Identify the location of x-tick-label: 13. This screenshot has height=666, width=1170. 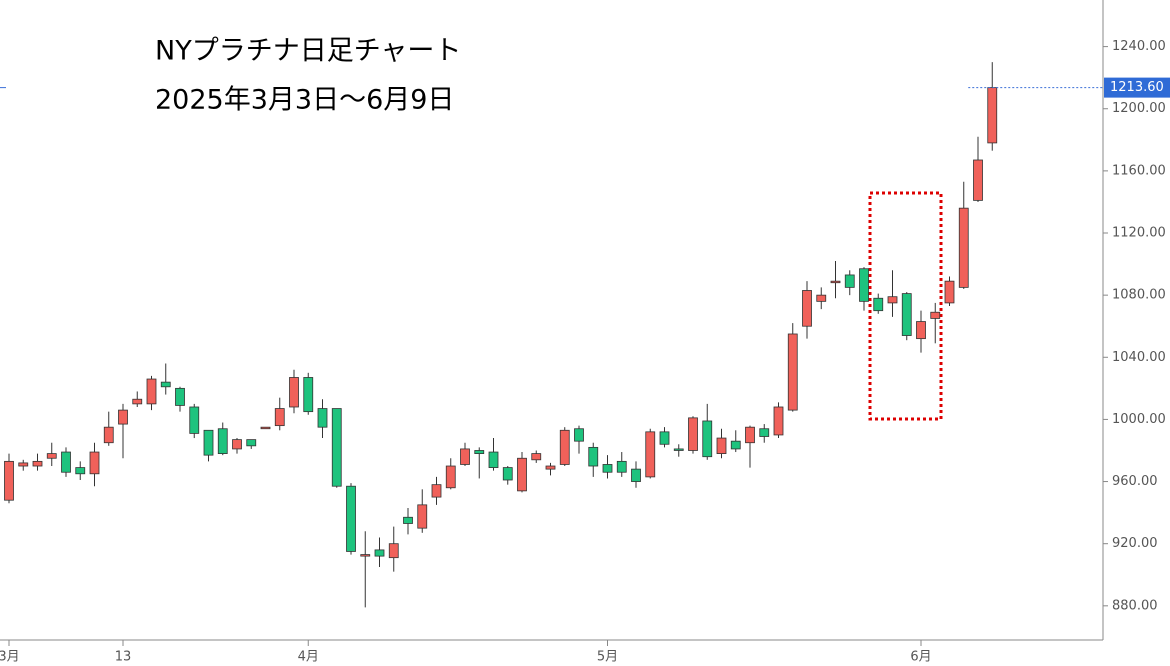
(123, 657).